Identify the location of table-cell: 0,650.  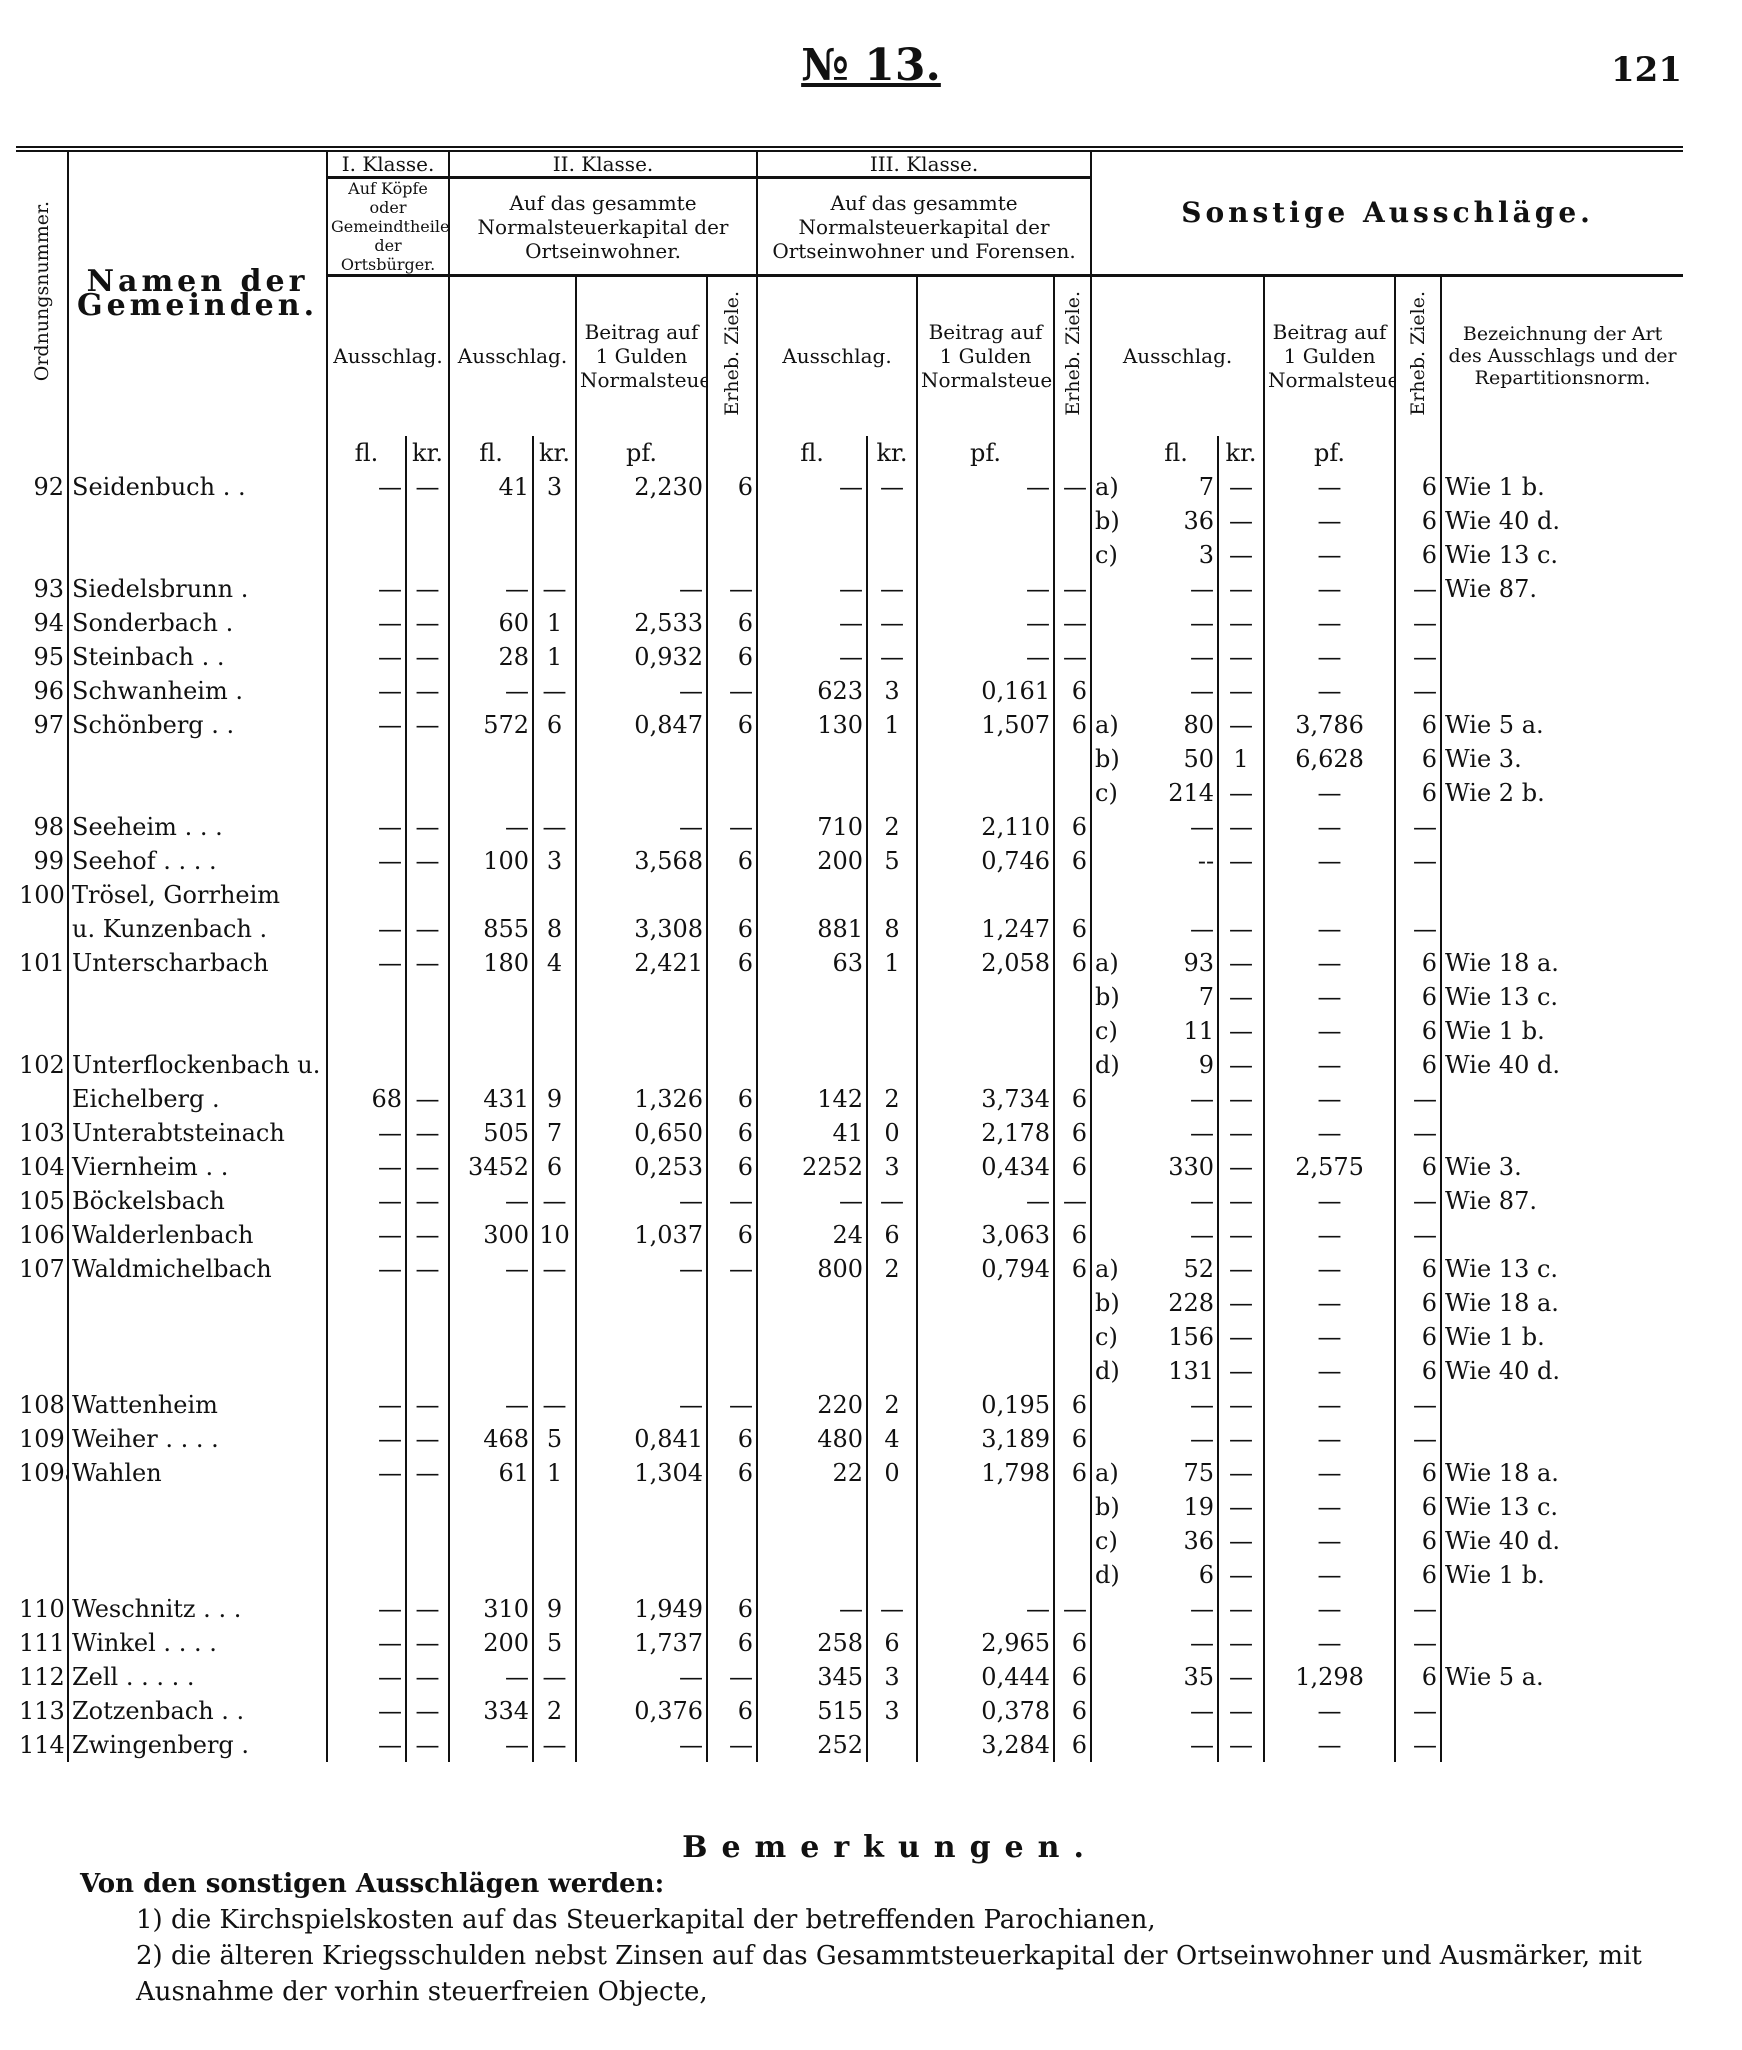
(641, 1132).